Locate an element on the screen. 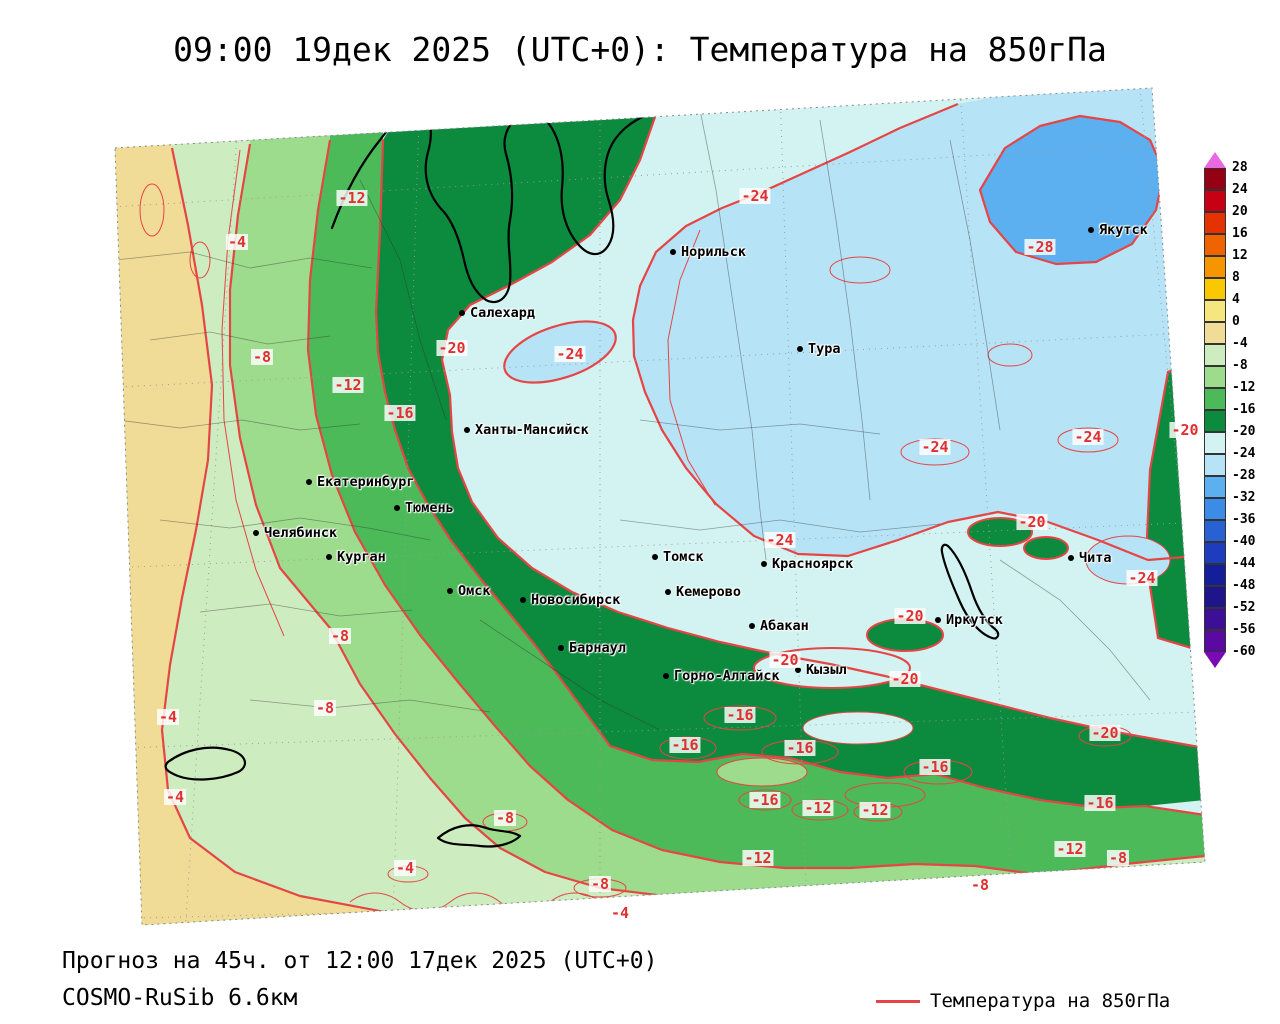 The height and width of the screenshot is (1024, 1280). colorbar-tick: -56 is located at coordinates (1244, 629).